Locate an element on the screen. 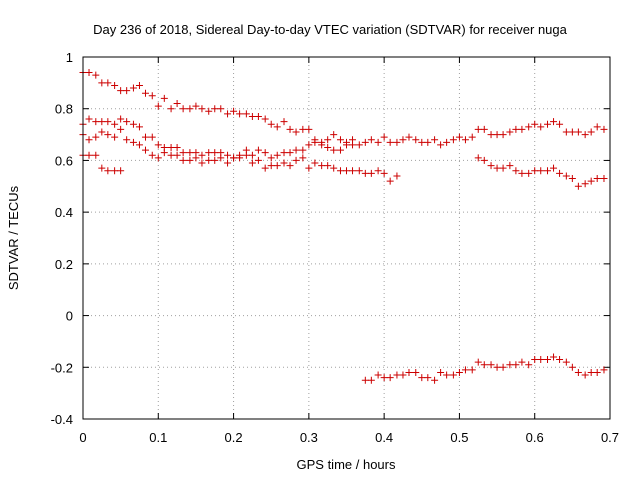  x-tick-label: 0.7 is located at coordinates (610, 437).